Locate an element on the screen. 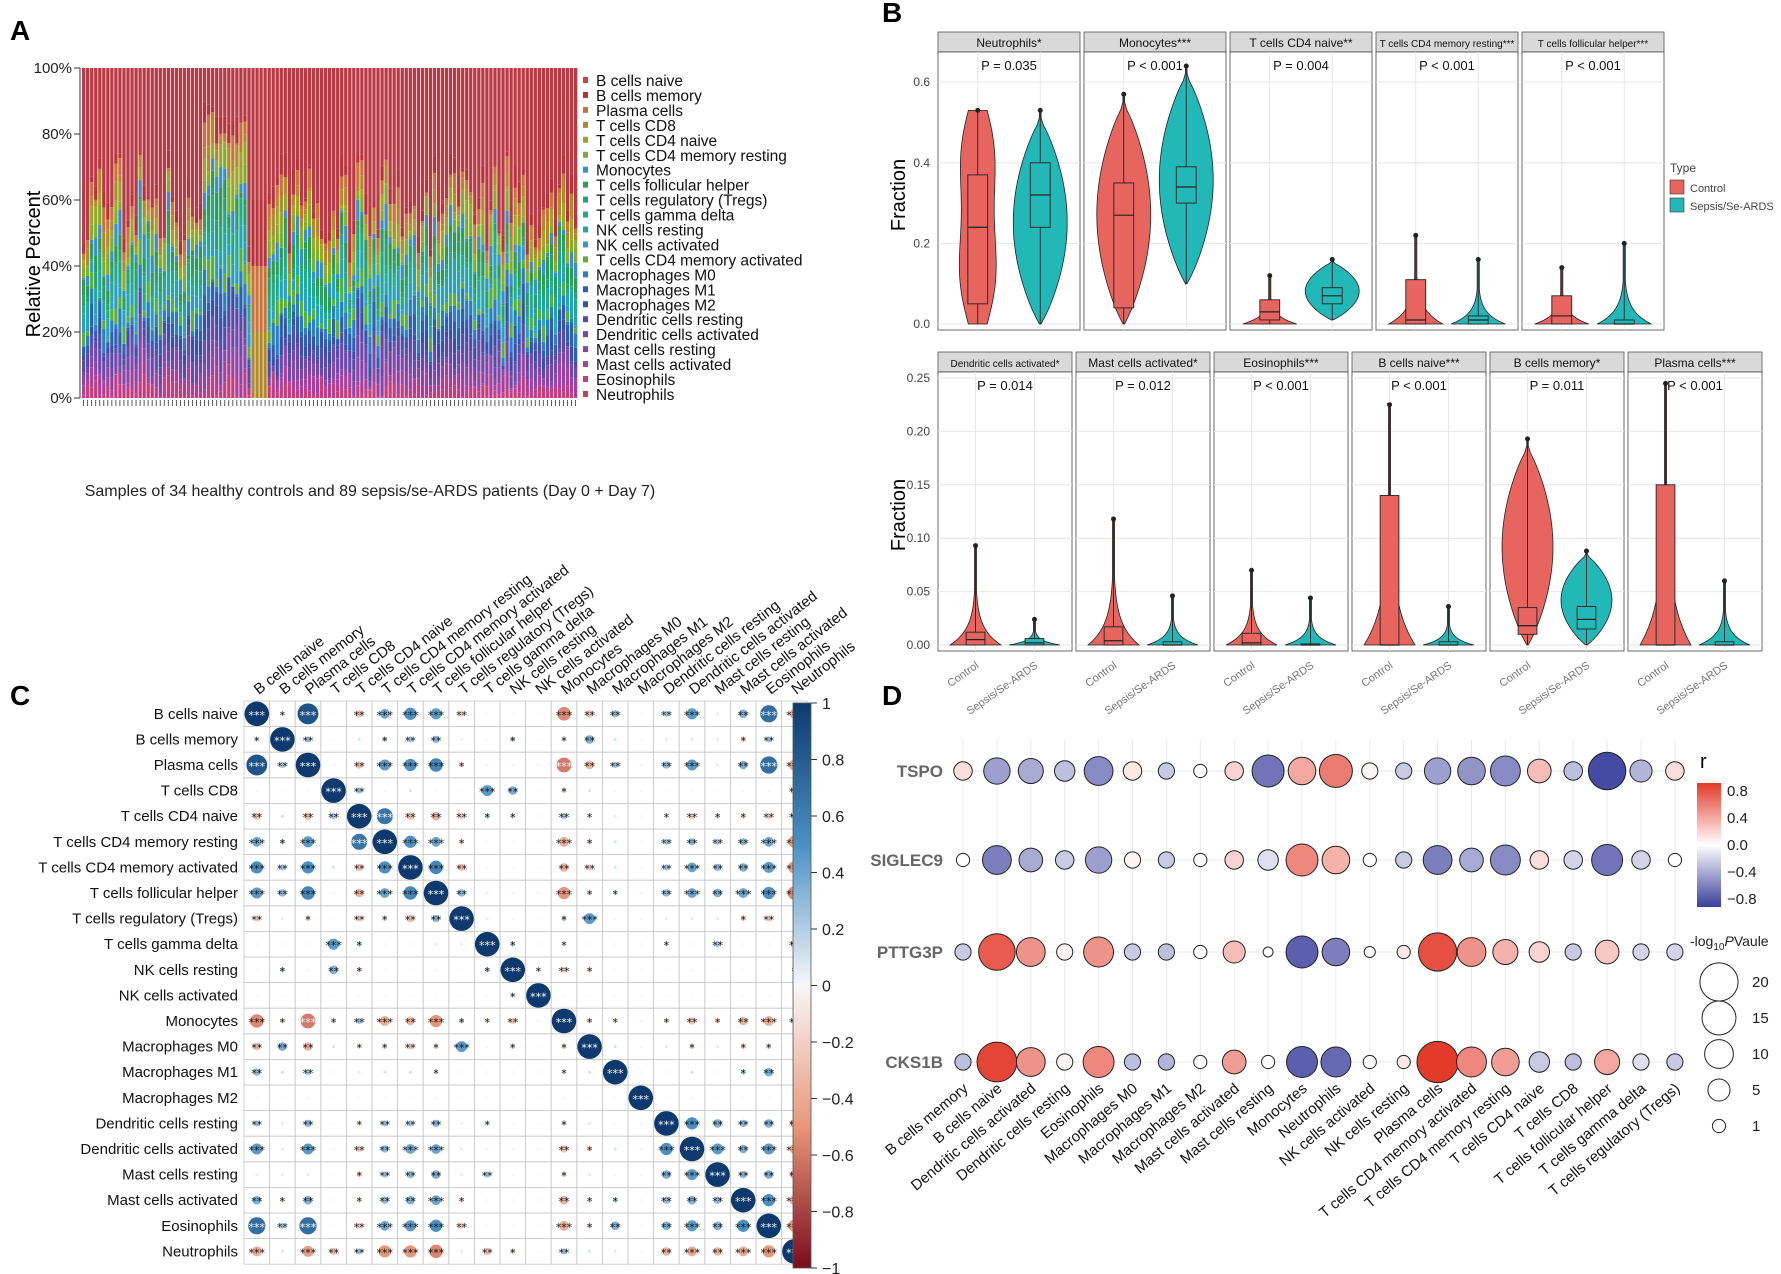  panel-a-legend-label: T cells CD8 is located at coordinates (636, 126).